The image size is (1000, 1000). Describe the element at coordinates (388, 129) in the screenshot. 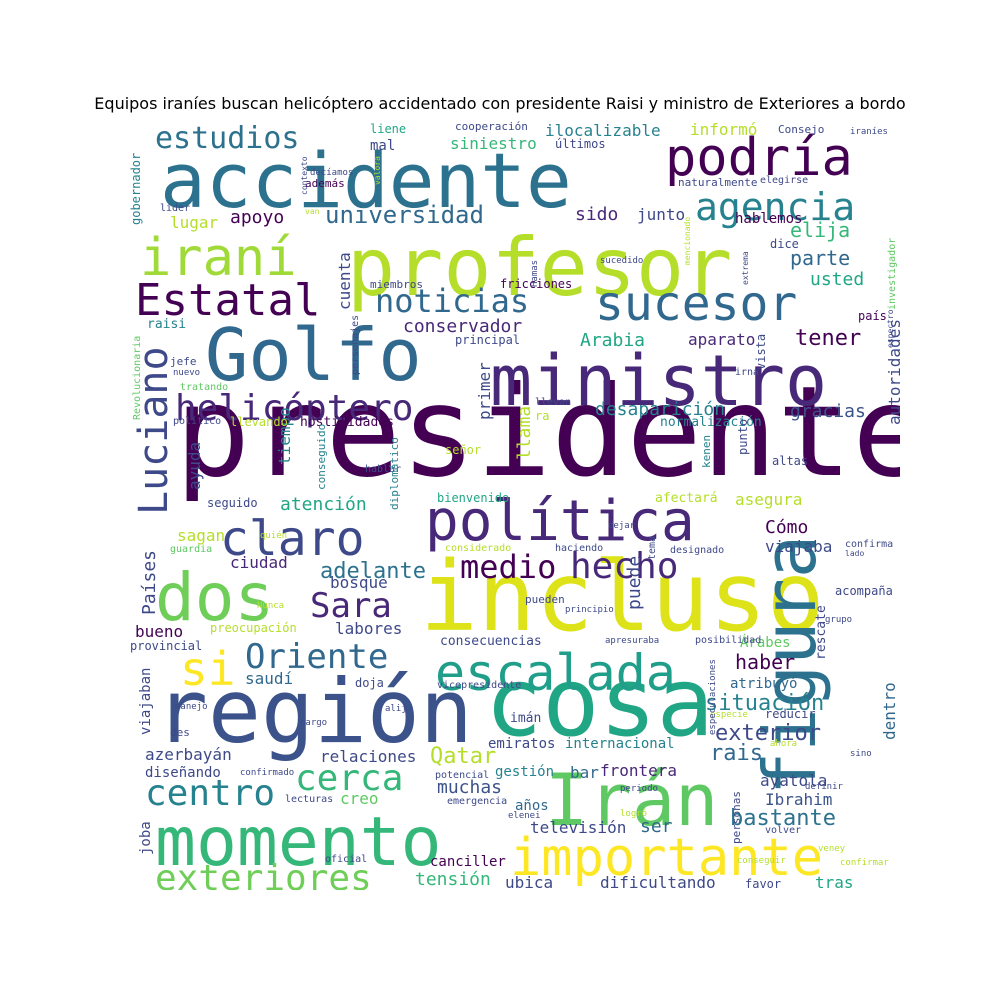

I see `cloud-word: liene` at that location.